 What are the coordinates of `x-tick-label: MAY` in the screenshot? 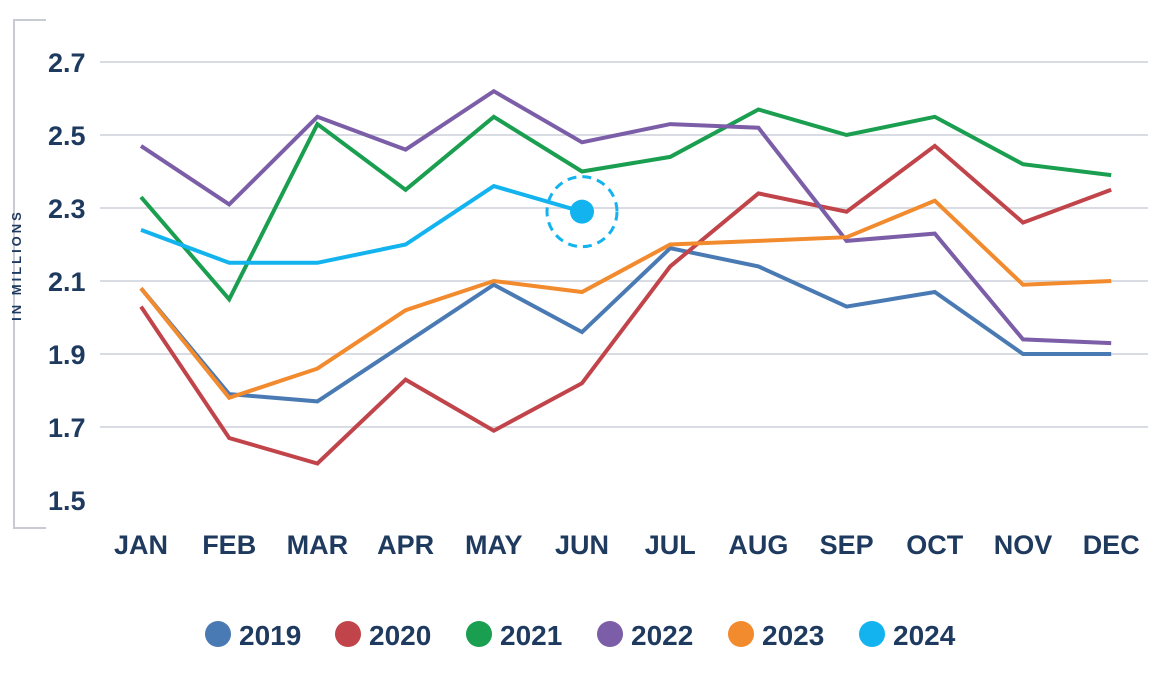 It's located at (494, 545).